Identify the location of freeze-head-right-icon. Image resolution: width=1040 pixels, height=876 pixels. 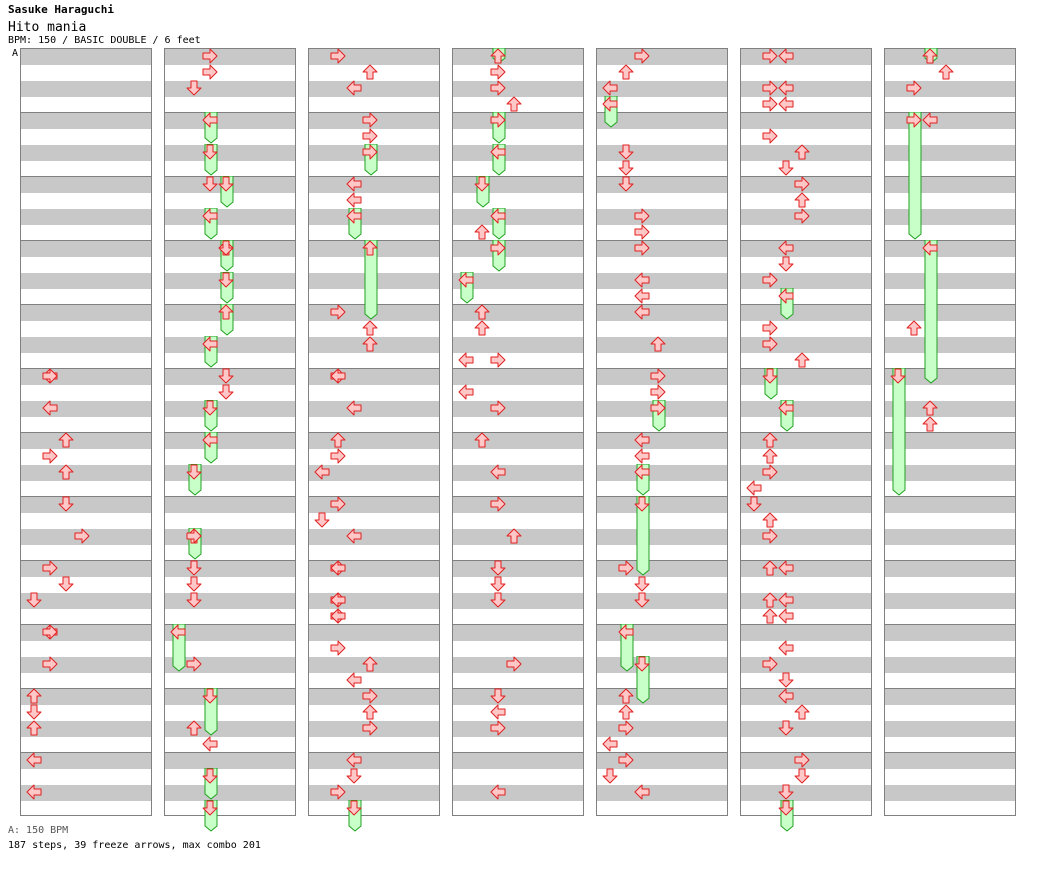
(370, 152).